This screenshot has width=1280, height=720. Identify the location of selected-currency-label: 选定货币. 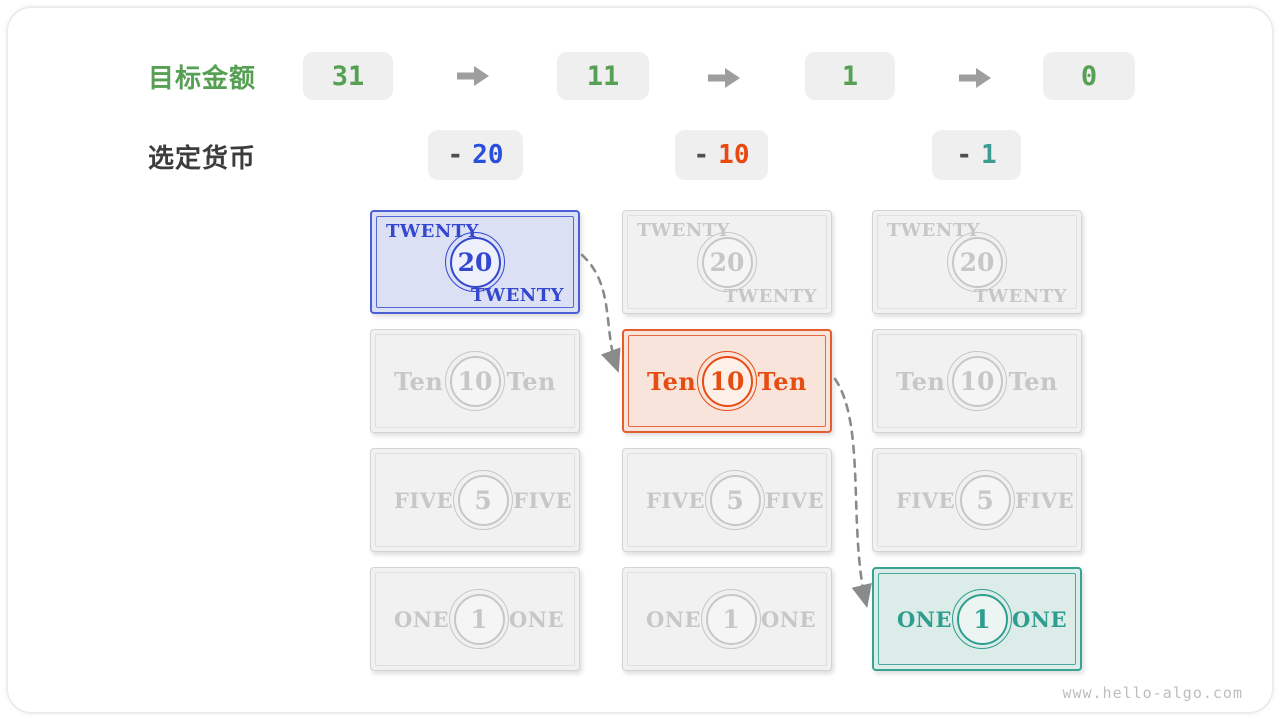
(202, 158).